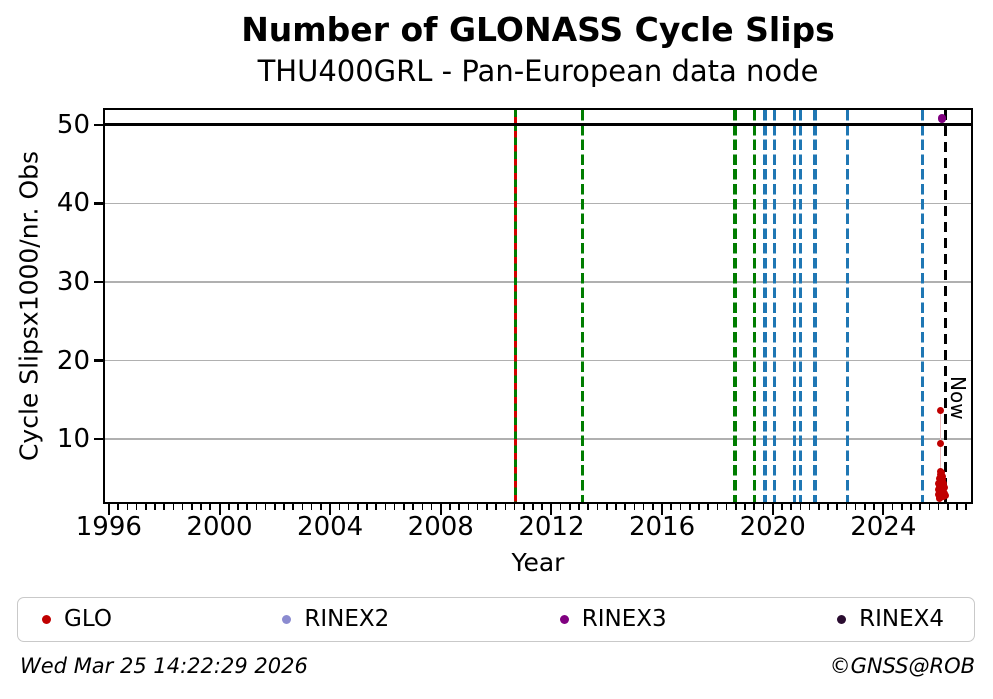  Describe the element at coordinates (538, 125) in the screenshot. I see `max-value-line` at that location.